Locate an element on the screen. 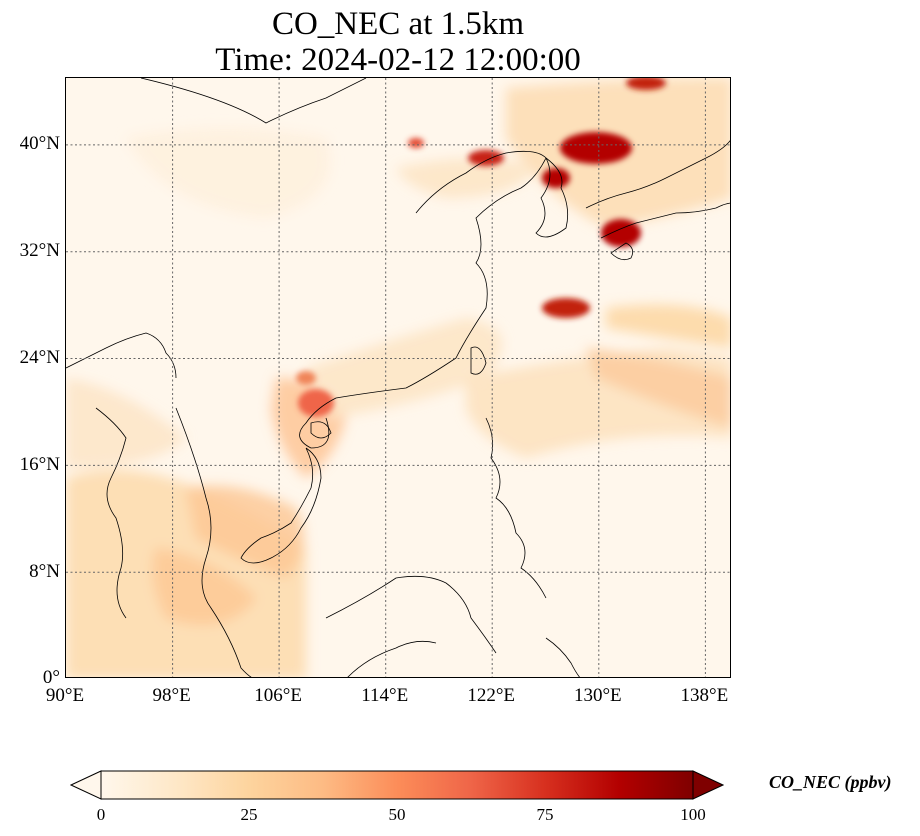 The image size is (920, 836). lat-tick-label: 0° is located at coordinates (51, 677).